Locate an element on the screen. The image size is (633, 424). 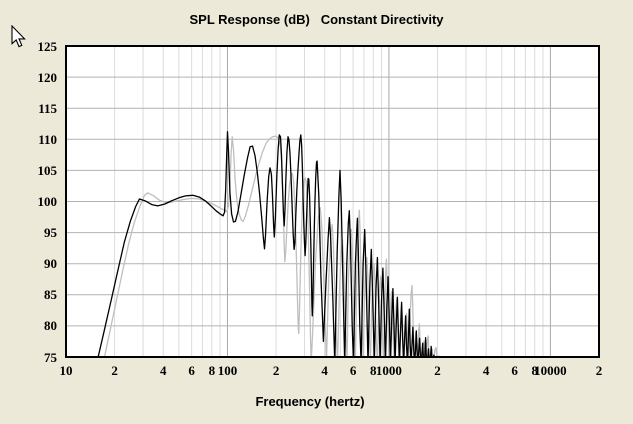
x-tick-label: 1000 is located at coordinates (388, 370).